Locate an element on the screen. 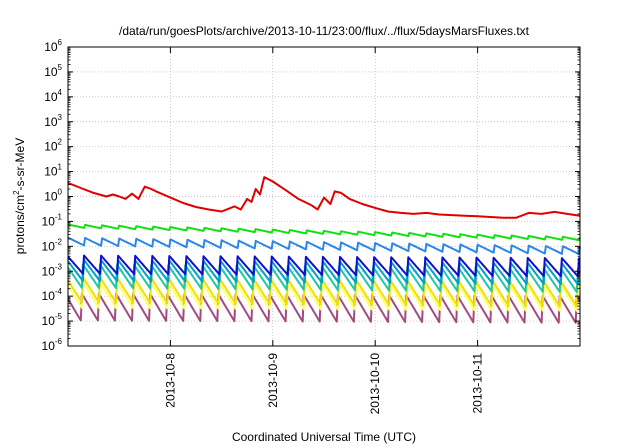  y-tick-label: 10⁶ is located at coordinates (53, 46).